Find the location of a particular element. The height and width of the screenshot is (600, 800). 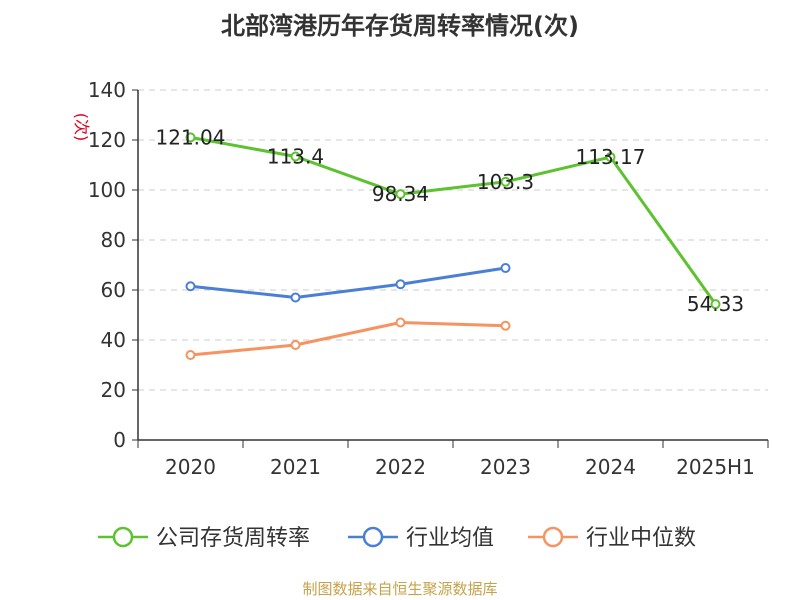

y-tick-label-20: 20 is located at coordinates (113, 390).